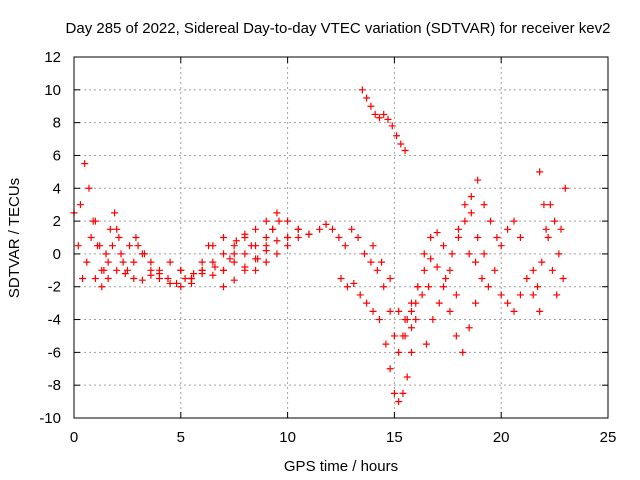 The image size is (640, 480). What do you see at coordinates (194, 225) in the screenshot?
I see `series-sat-b` at bounding box center [194, 225].